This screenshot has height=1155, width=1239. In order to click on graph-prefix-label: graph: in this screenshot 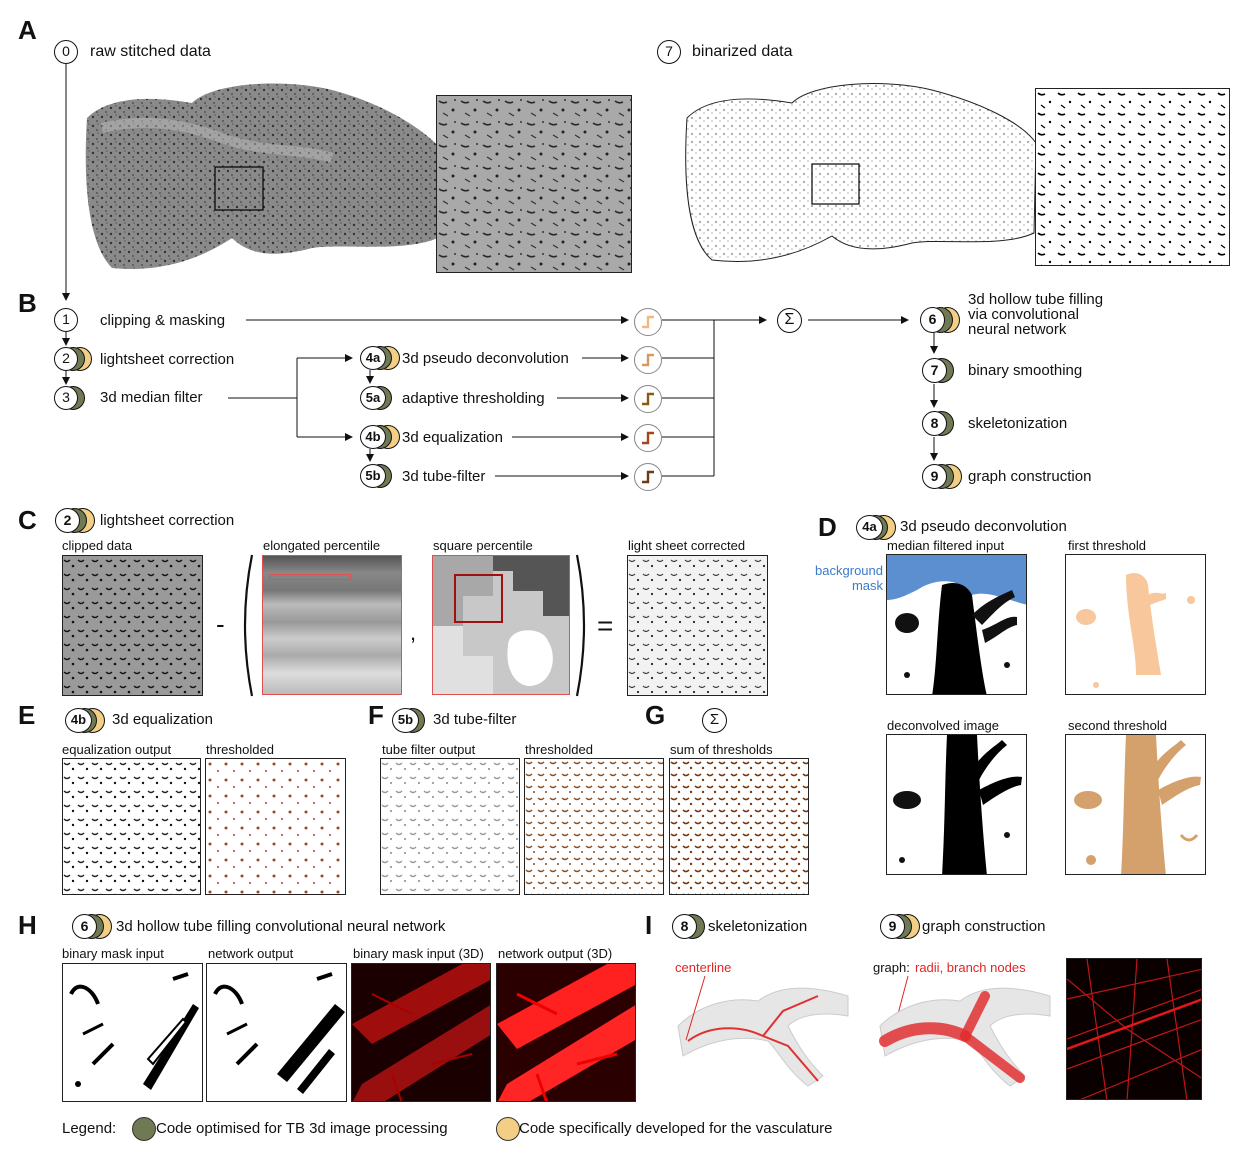, I will do `click(891, 967)`.